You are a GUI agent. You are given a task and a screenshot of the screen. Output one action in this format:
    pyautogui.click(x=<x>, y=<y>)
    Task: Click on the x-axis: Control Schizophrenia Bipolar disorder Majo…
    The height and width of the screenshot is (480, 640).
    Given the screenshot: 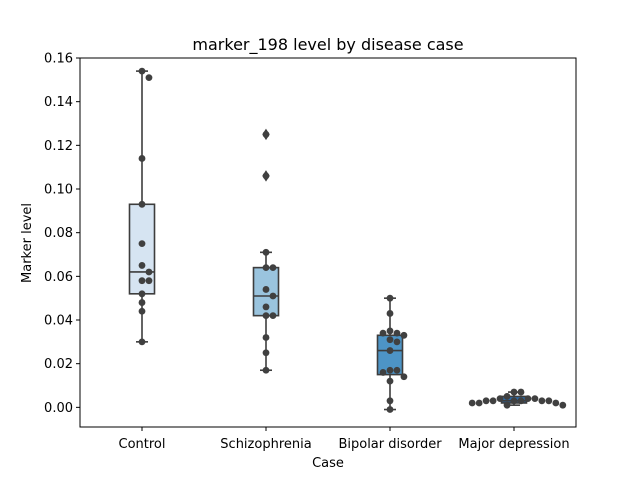 What is the action you would take?
    pyautogui.click(x=344, y=439)
    